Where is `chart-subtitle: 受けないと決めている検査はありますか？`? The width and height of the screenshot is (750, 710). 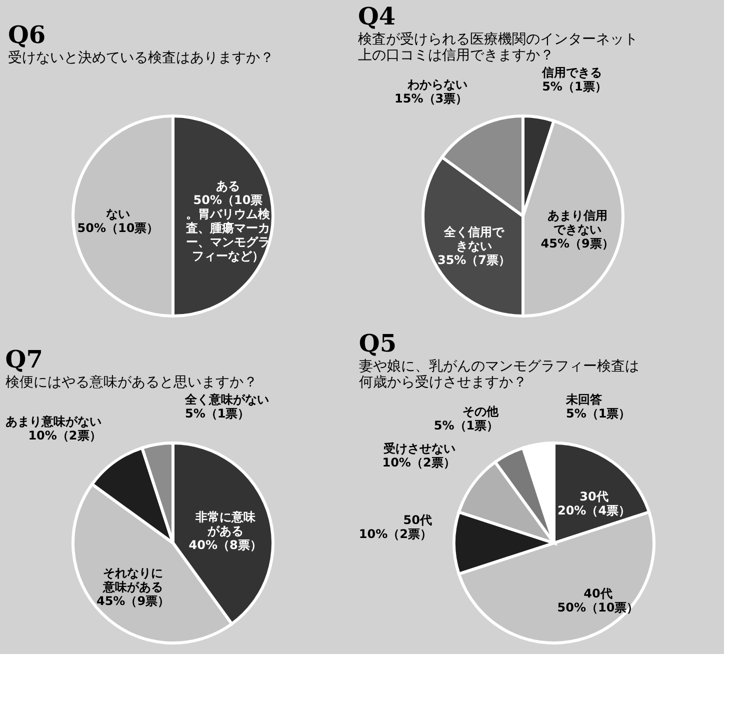 chart-subtitle: 受けないと決めている検査はありますか？ is located at coordinates (141, 58).